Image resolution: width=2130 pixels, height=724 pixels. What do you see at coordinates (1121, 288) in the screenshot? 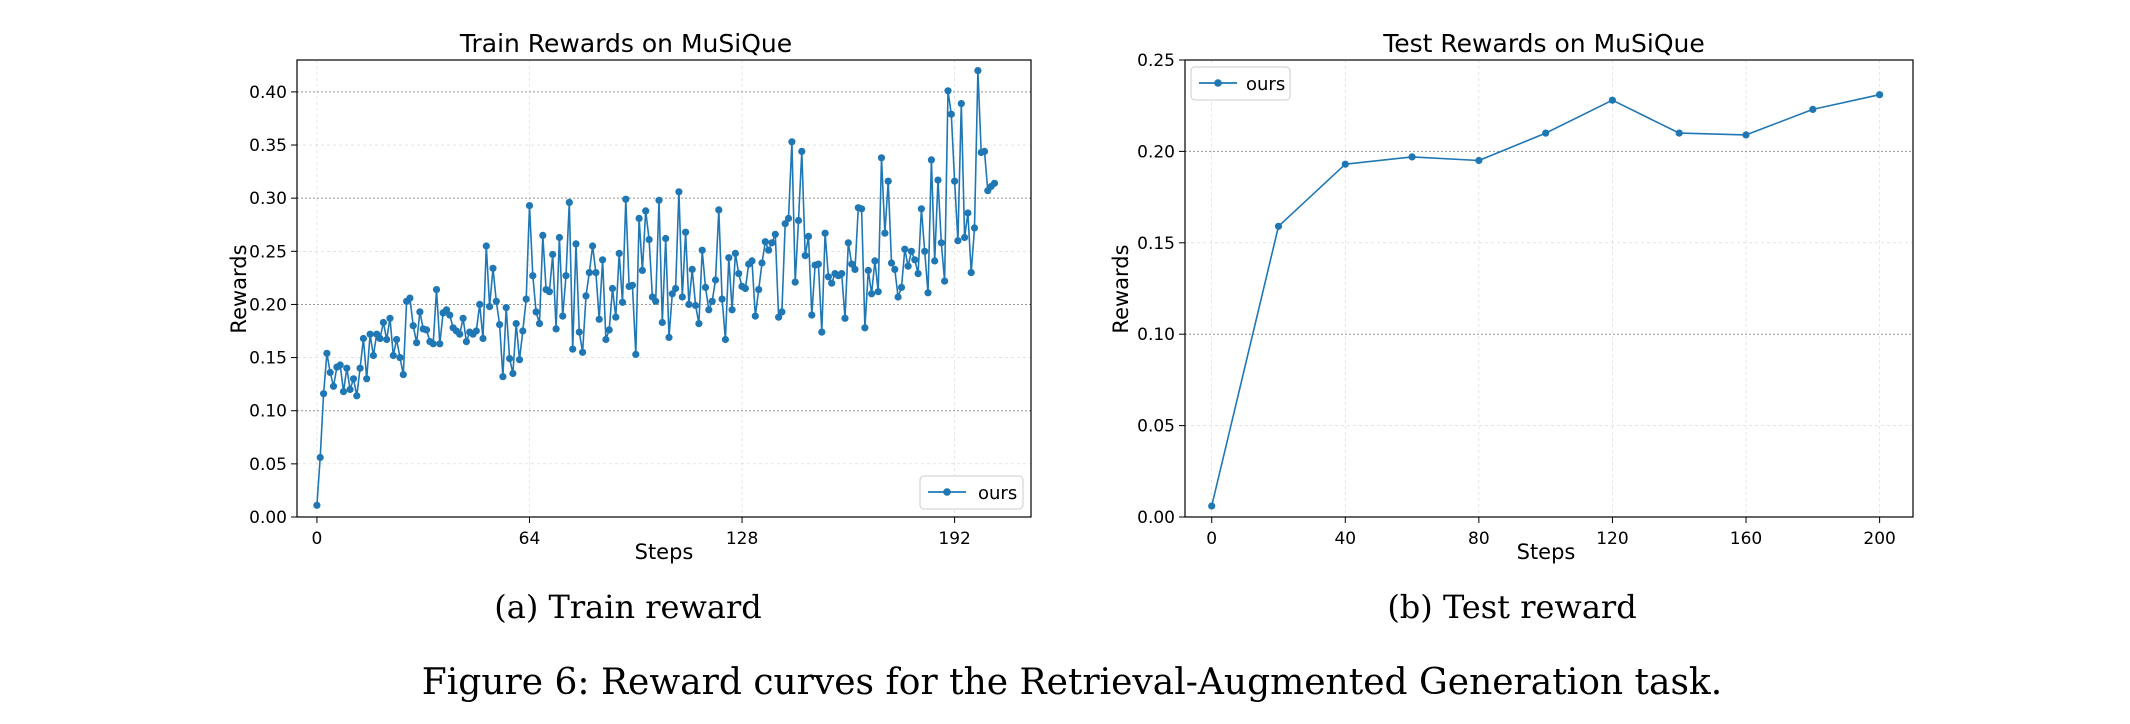
I see `y-axis-label: Rewards` at bounding box center [1121, 288].